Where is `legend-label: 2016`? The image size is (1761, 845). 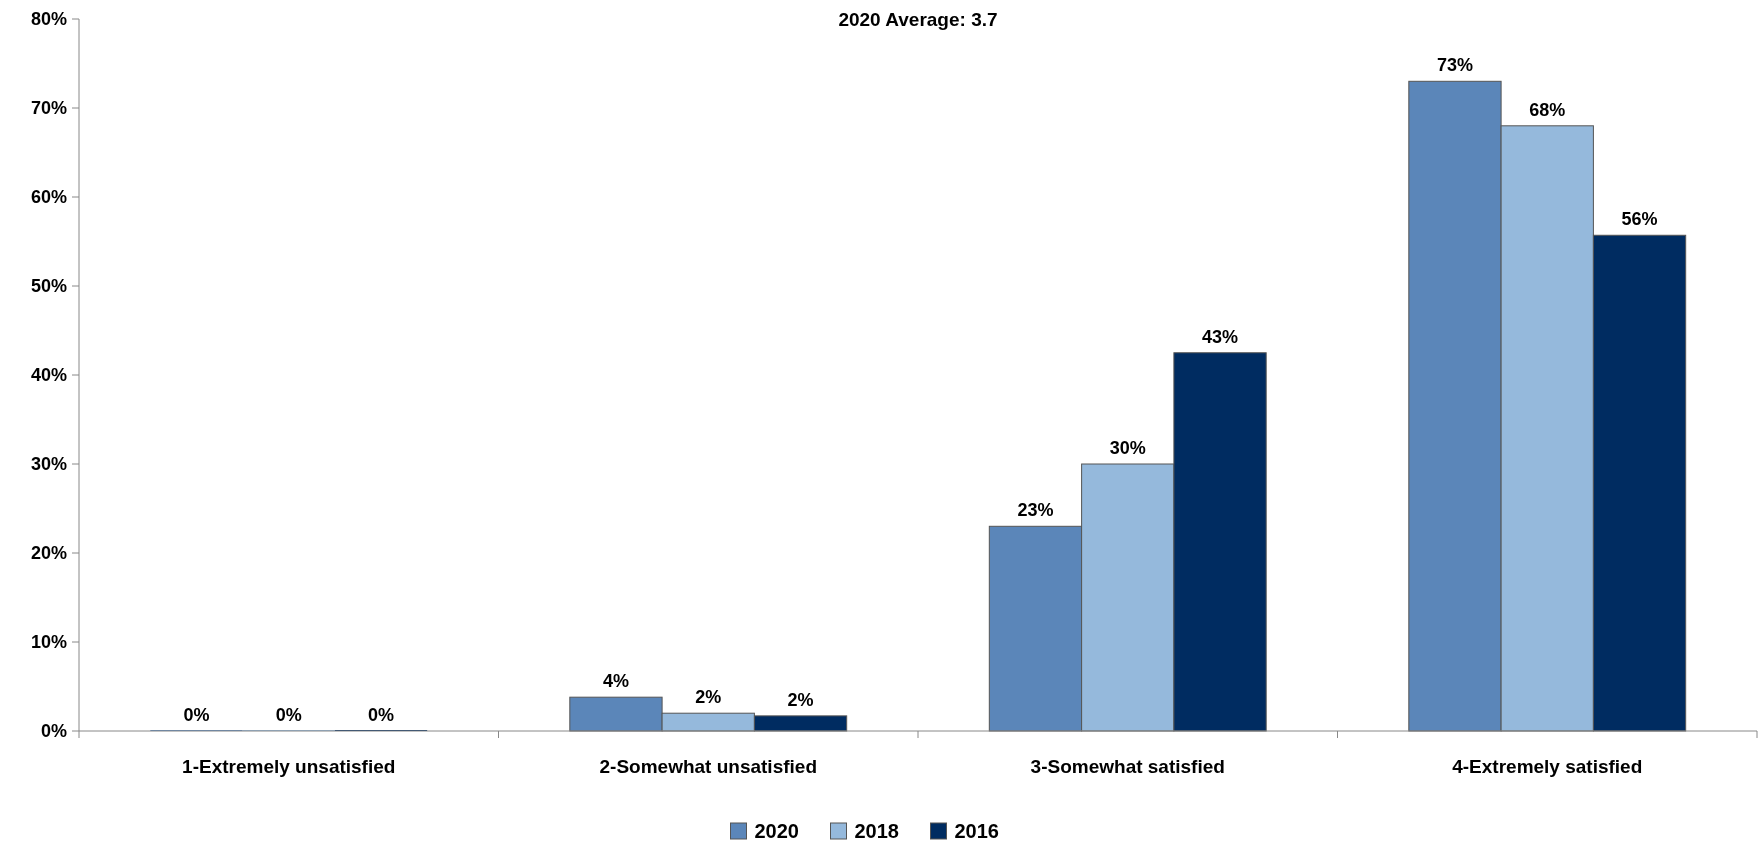 legend-label: 2016 is located at coordinates (976, 831).